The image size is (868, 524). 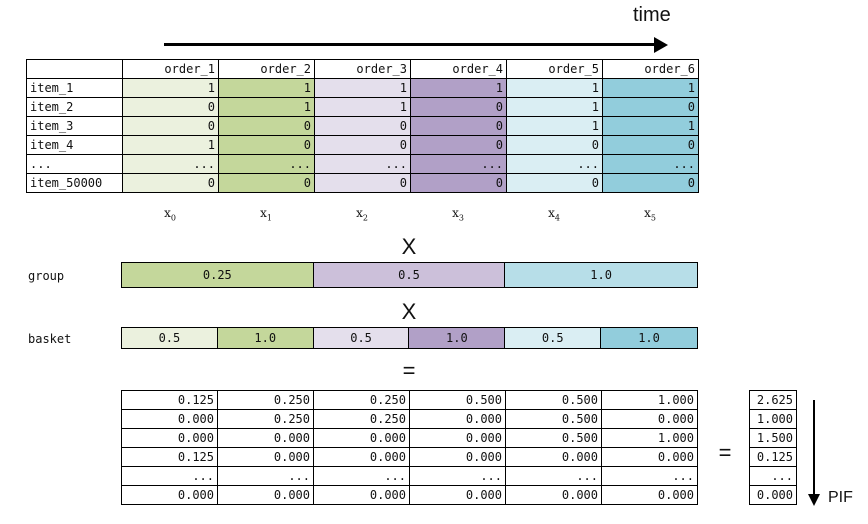 What do you see at coordinates (362, 183) in the screenshot?
I see `table-row: item_50000 0 0 0 0 0 0` at bounding box center [362, 183].